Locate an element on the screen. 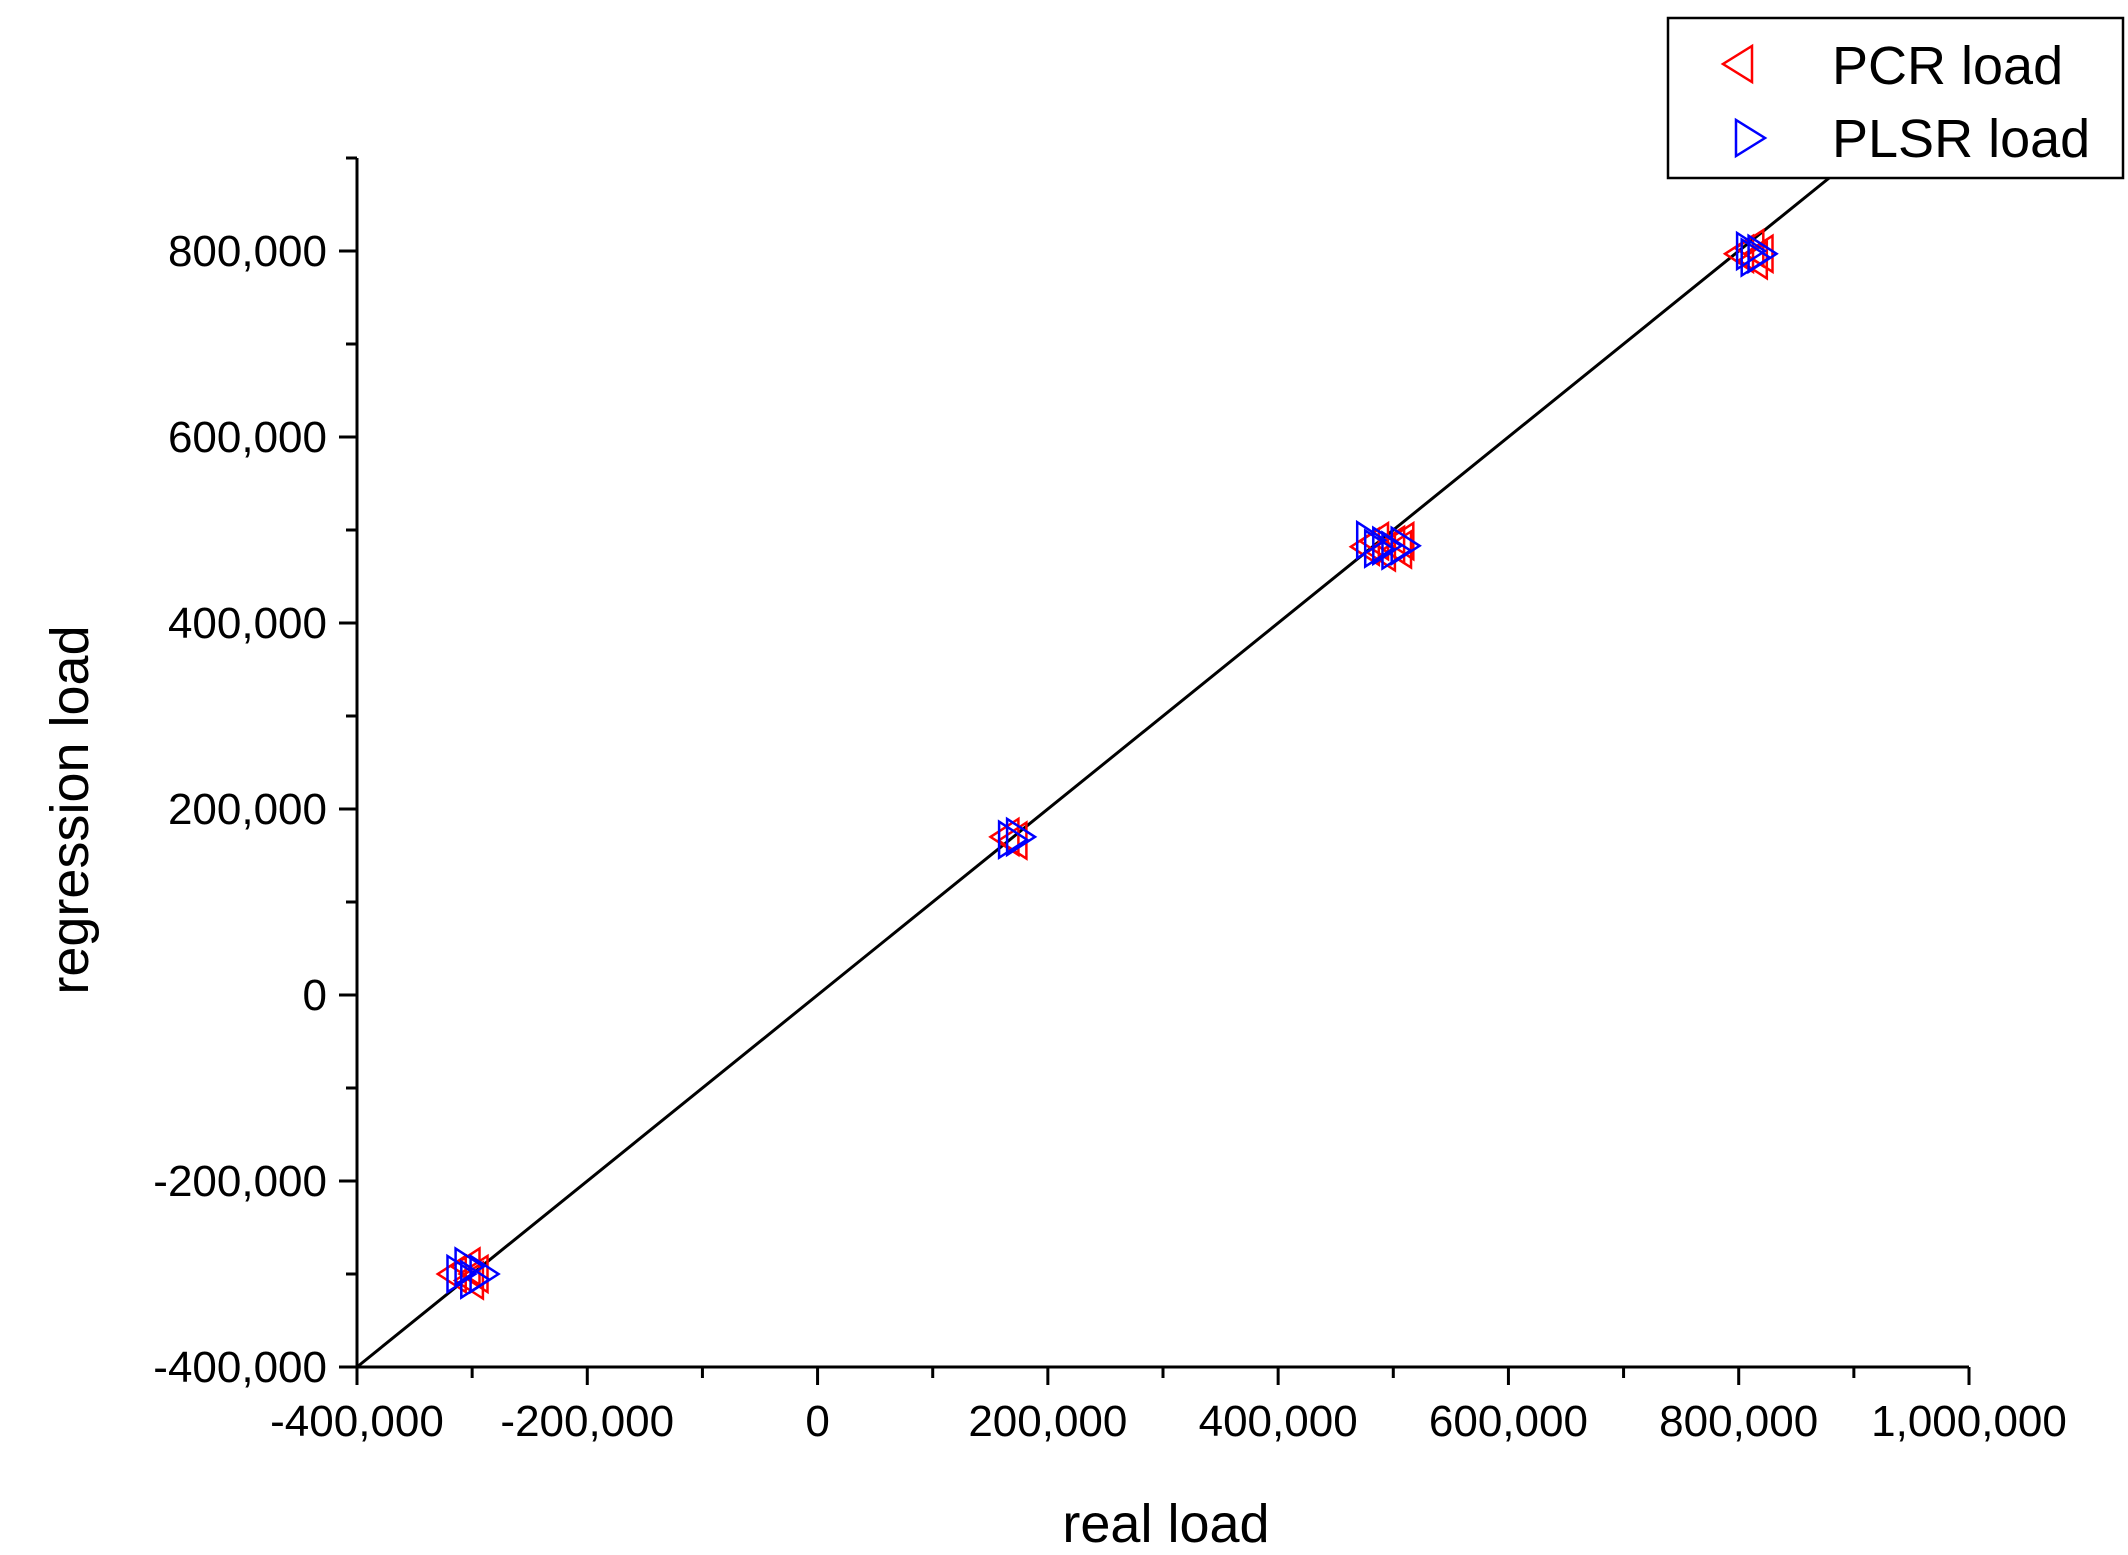  y-tick-label: 0 is located at coordinates (315, 995).